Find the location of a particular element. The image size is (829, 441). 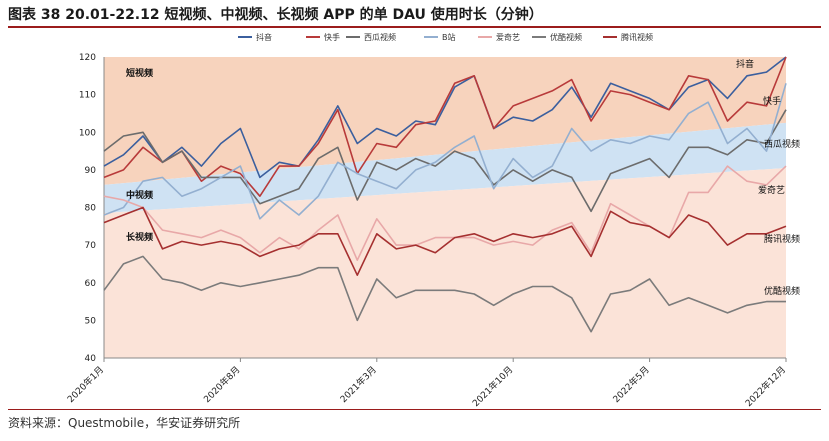

source-divider is located at coordinates (414, 409).